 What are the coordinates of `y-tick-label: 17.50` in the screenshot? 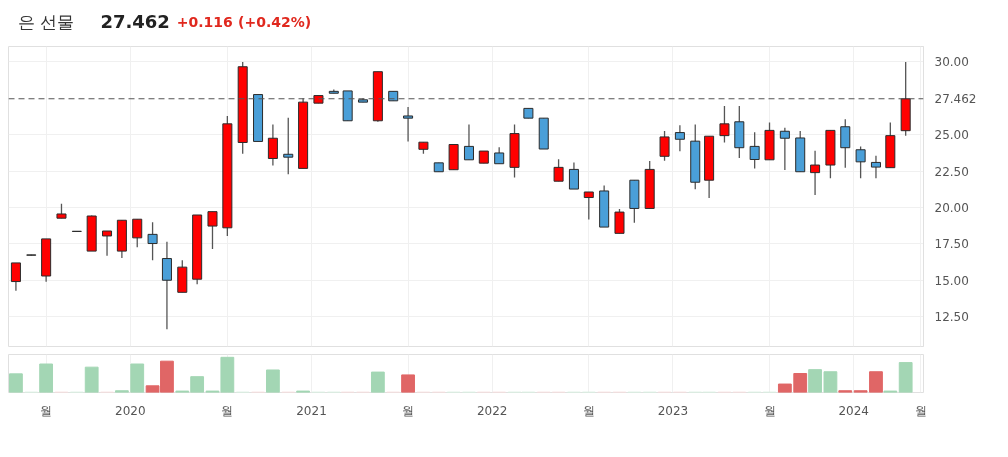 It's located at (951, 244).